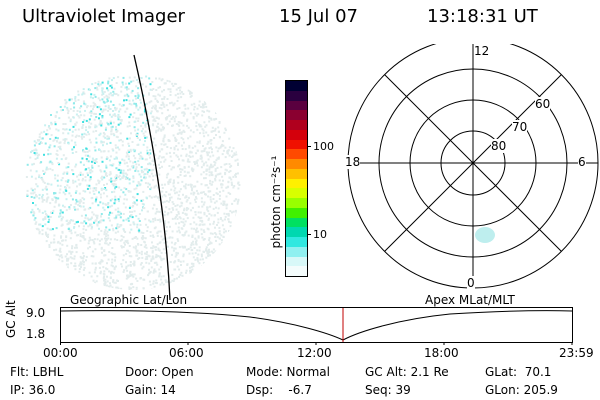 The image size is (600, 400). What do you see at coordinates (320, 234) in the screenshot?
I see `colorbar-label-10: 10` at bounding box center [320, 234].